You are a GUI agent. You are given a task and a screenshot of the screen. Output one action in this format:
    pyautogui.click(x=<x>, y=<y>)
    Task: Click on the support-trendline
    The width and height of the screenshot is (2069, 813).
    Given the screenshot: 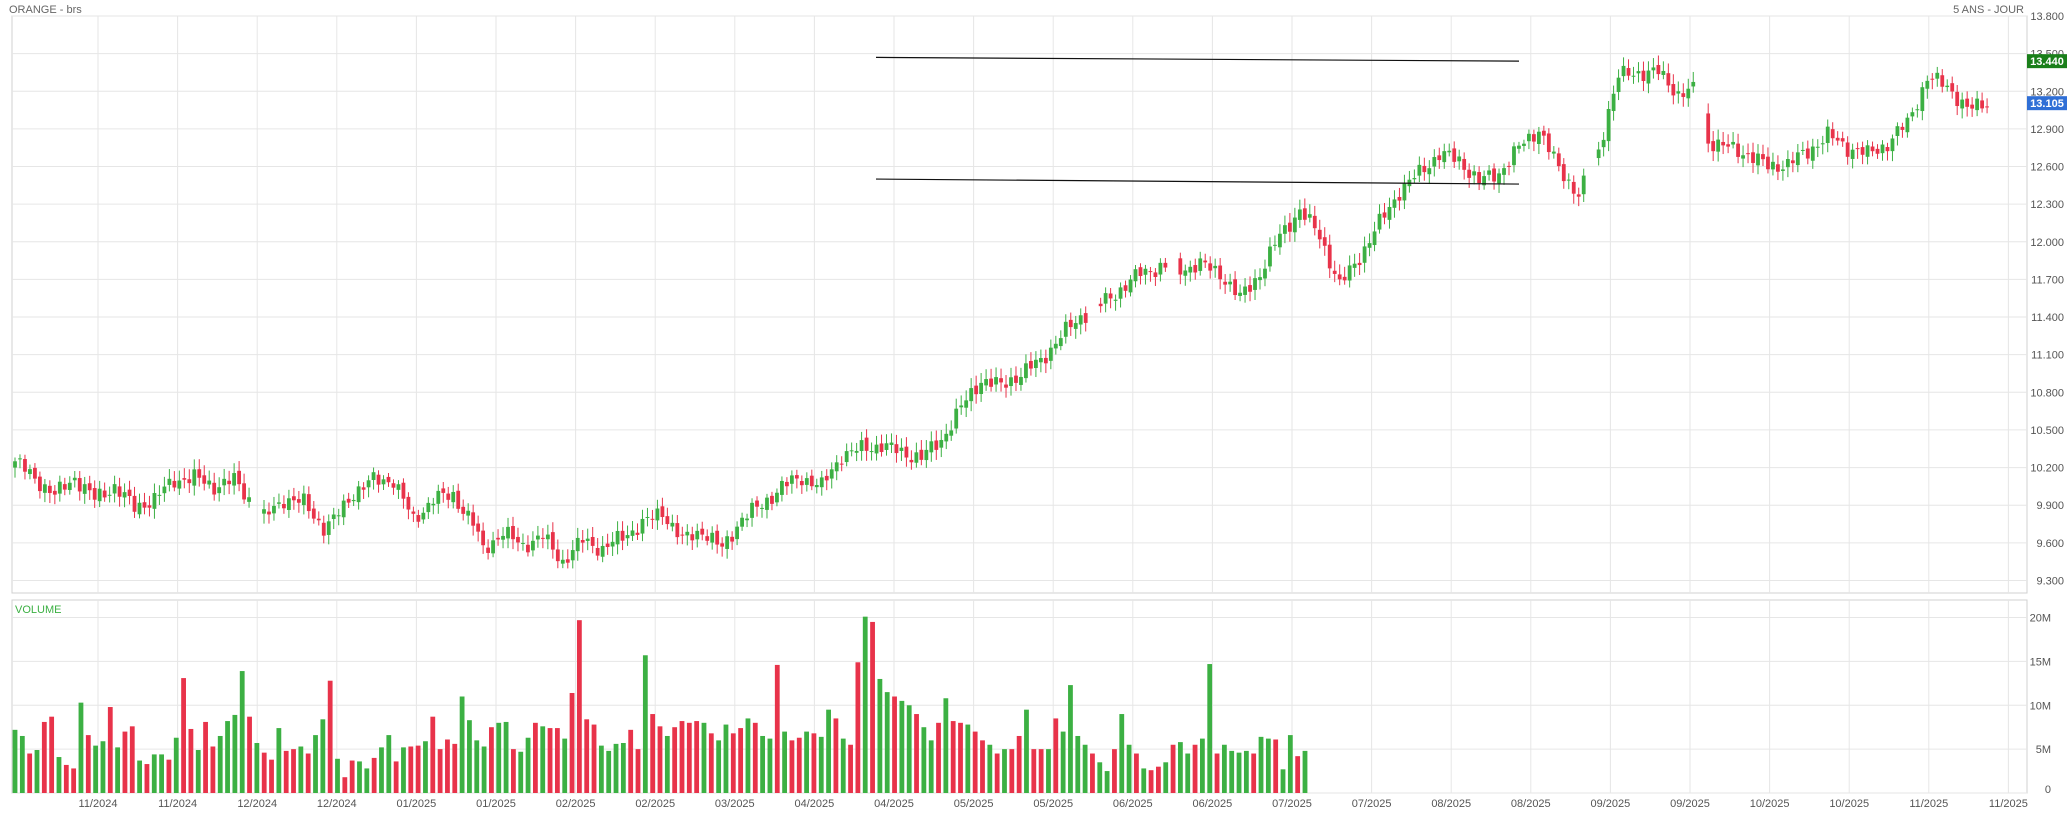 What is the action you would take?
    pyautogui.click(x=1197, y=181)
    